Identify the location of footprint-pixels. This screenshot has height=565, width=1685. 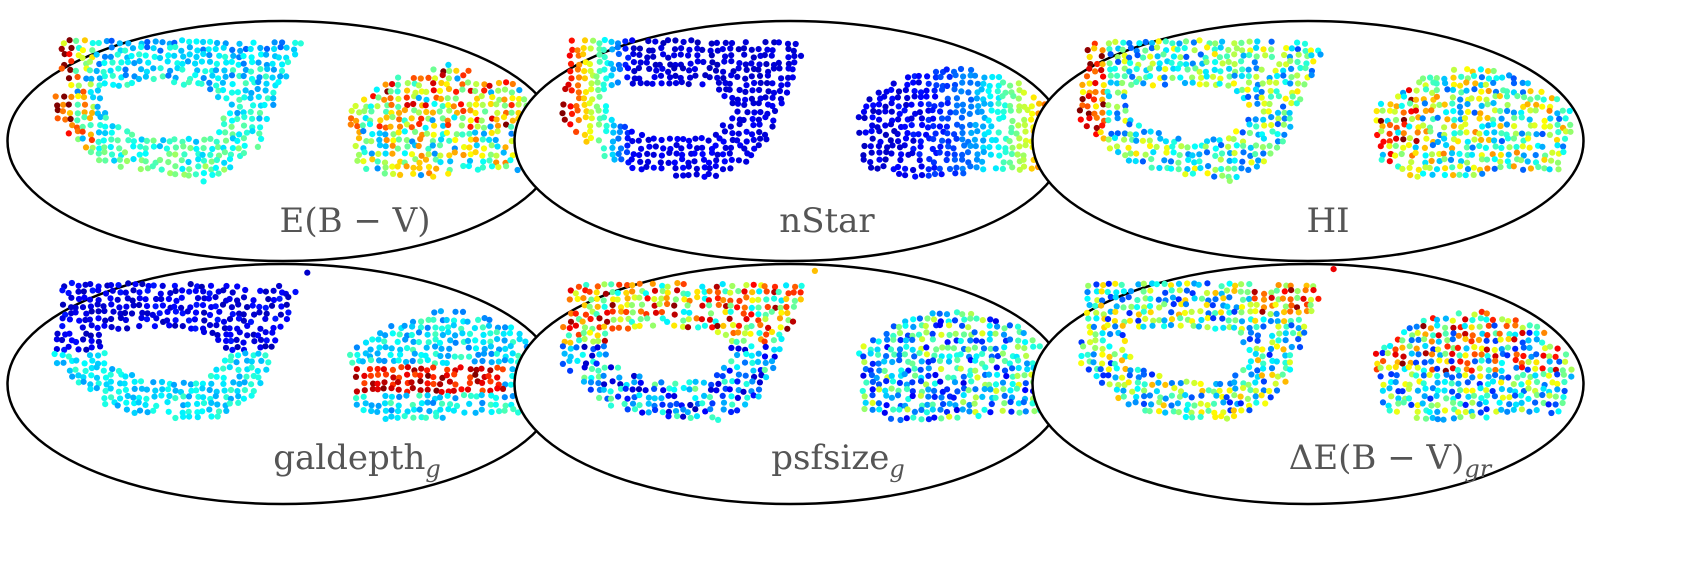
(1326, 344).